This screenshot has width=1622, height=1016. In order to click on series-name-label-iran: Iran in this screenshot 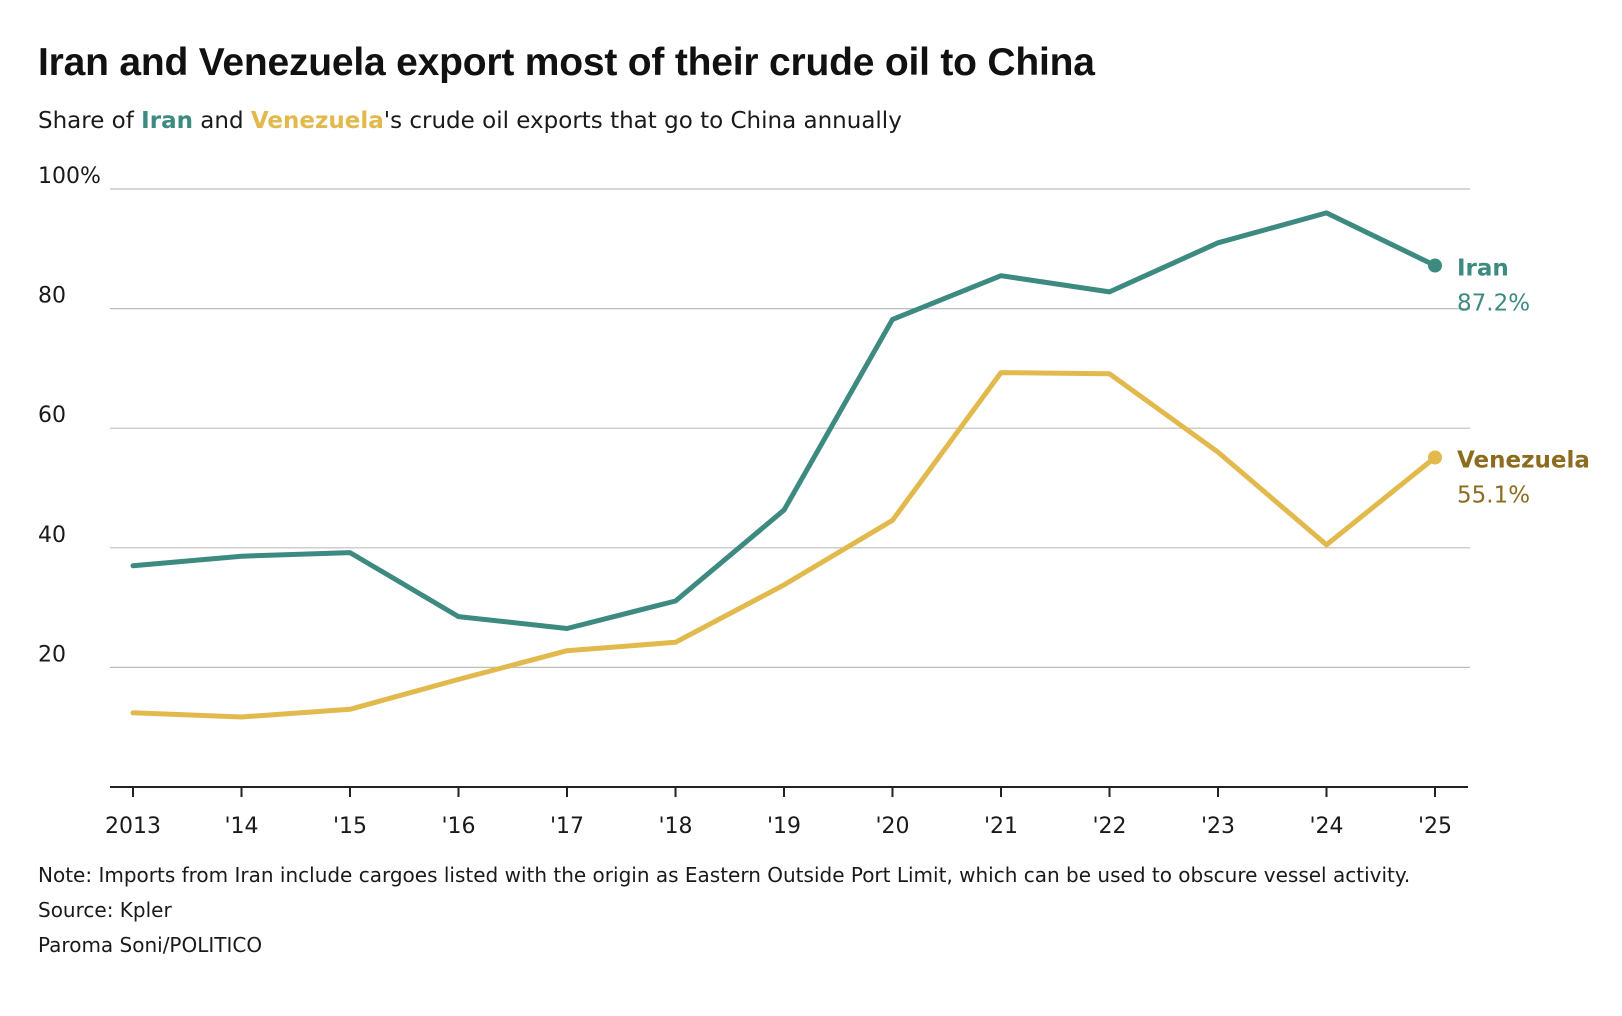, I will do `click(1483, 269)`.